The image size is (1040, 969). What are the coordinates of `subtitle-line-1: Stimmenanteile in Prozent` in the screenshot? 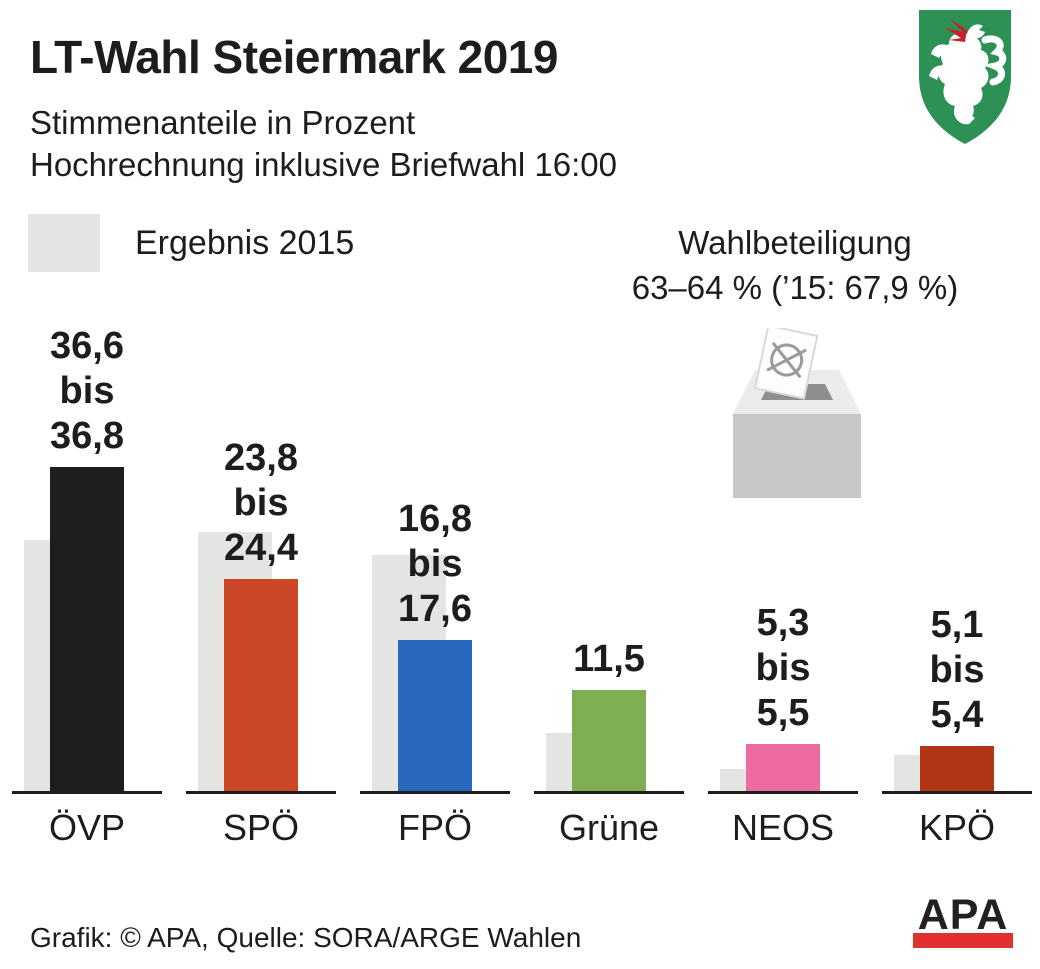 It's located at (223, 122).